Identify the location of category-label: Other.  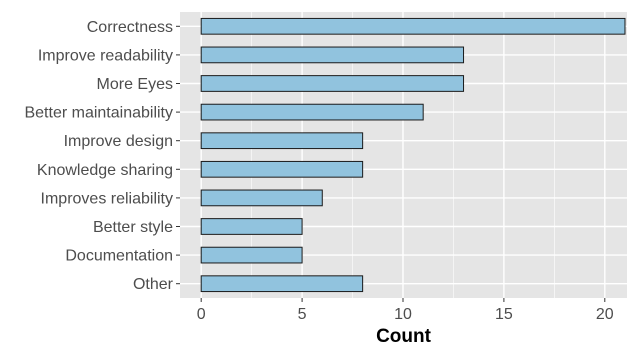
(153, 284).